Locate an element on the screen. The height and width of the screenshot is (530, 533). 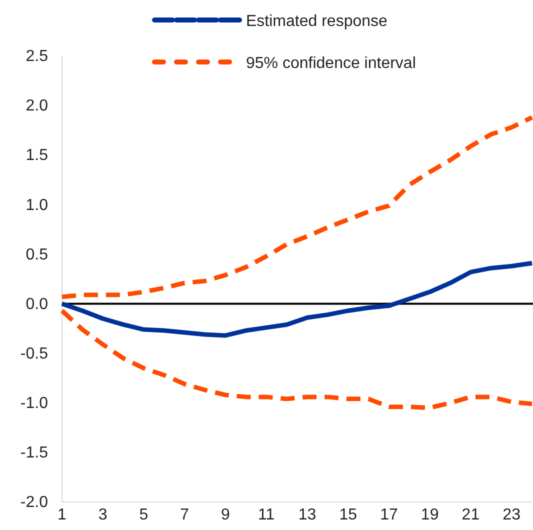
x-tick-label: 15 is located at coordinates (348, 515).